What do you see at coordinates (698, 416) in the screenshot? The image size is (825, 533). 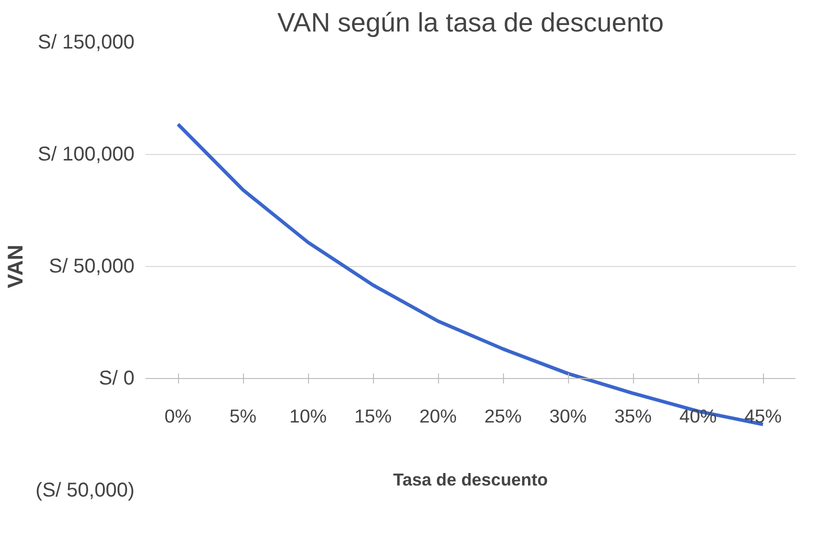 I see `x-tick-label: 40%` at bounding box center [698, 416].